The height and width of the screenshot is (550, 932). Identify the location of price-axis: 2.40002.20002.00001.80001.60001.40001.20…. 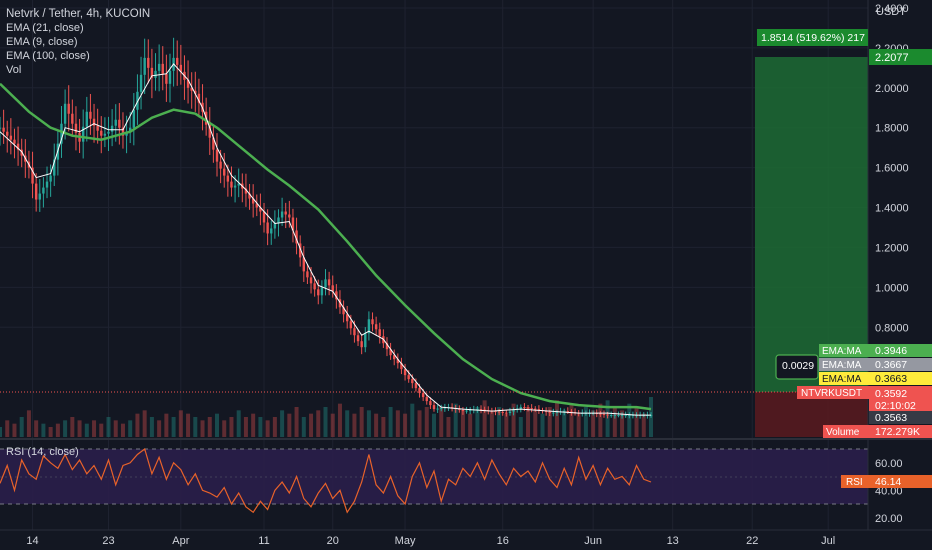
(892, 168).